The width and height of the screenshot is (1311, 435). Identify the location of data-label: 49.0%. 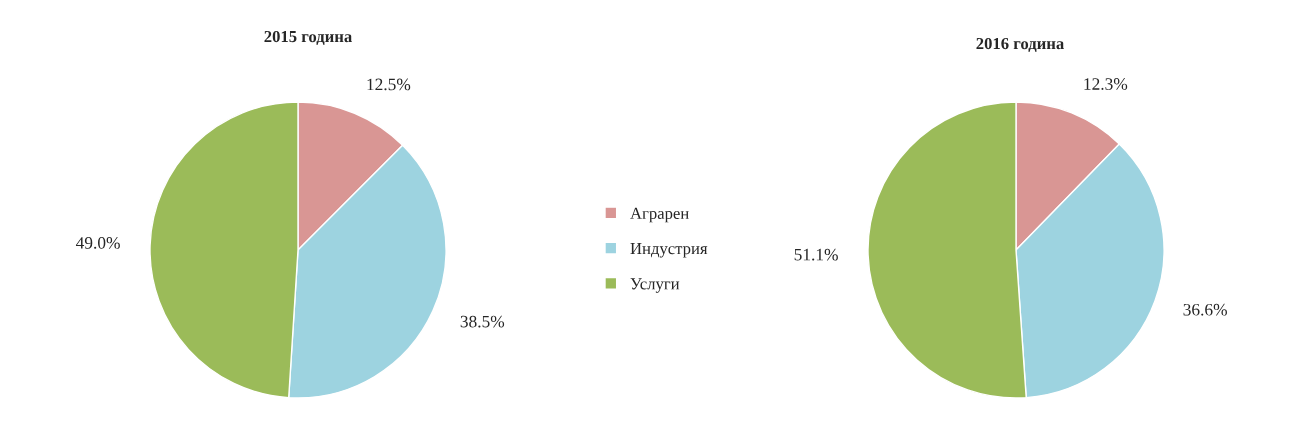
(97, 243).